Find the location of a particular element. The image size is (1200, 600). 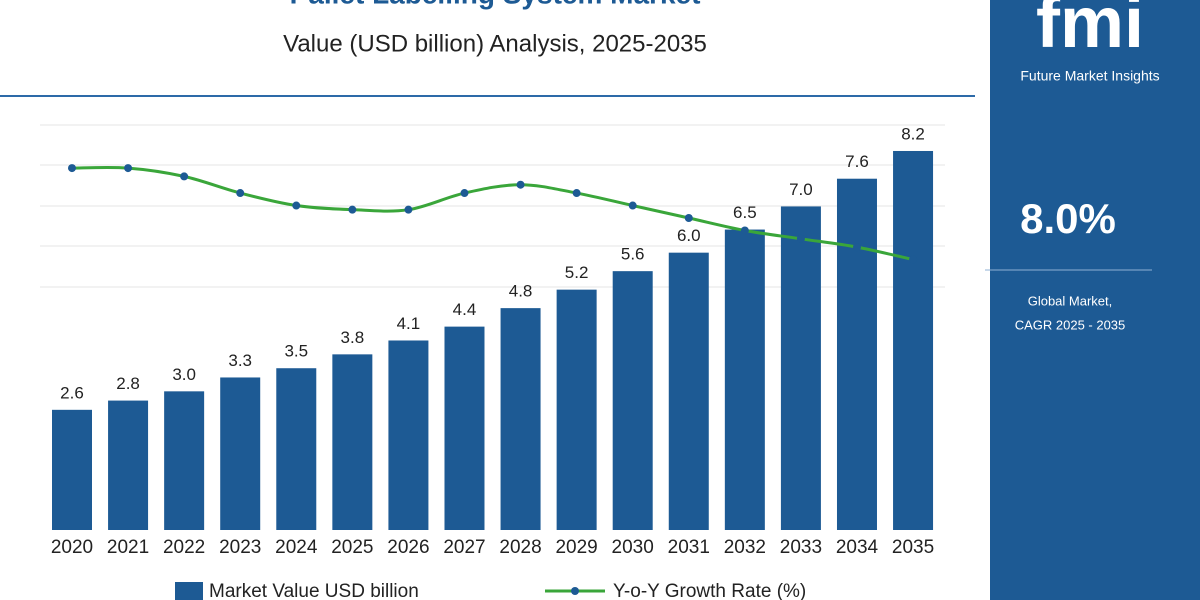

value-label: 5.2 is located at coordinates (577, 272).